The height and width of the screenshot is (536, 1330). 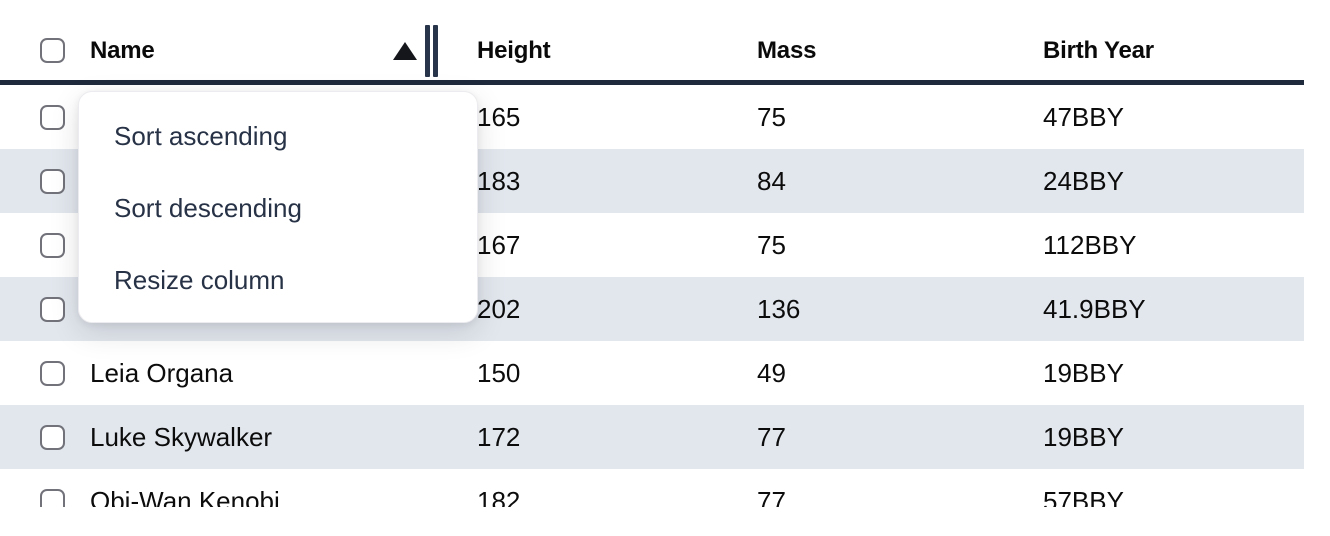 What do you see at coordinates (1083, 180) in the screenshot?
I see `cell-birth-year: 24BBY` at bounding box center [1083, 180].